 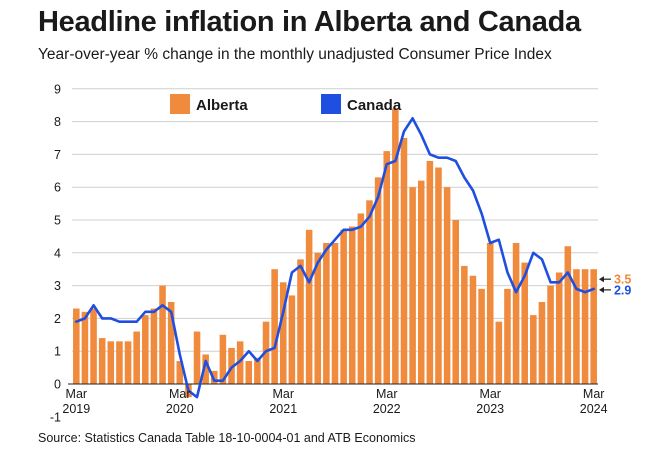 I want to click on y-tick-label: 4, so click(x=57, y=253).